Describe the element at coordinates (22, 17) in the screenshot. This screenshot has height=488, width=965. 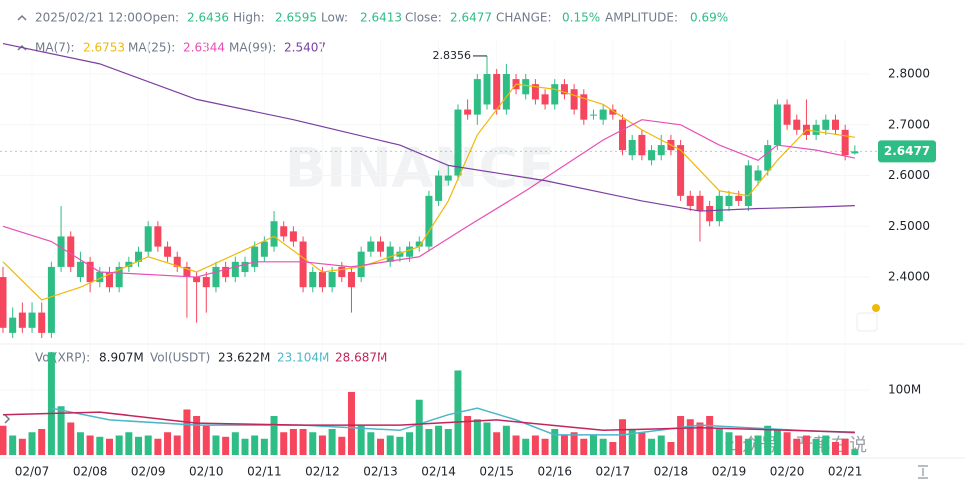
I see `collapse-icon` at that location.